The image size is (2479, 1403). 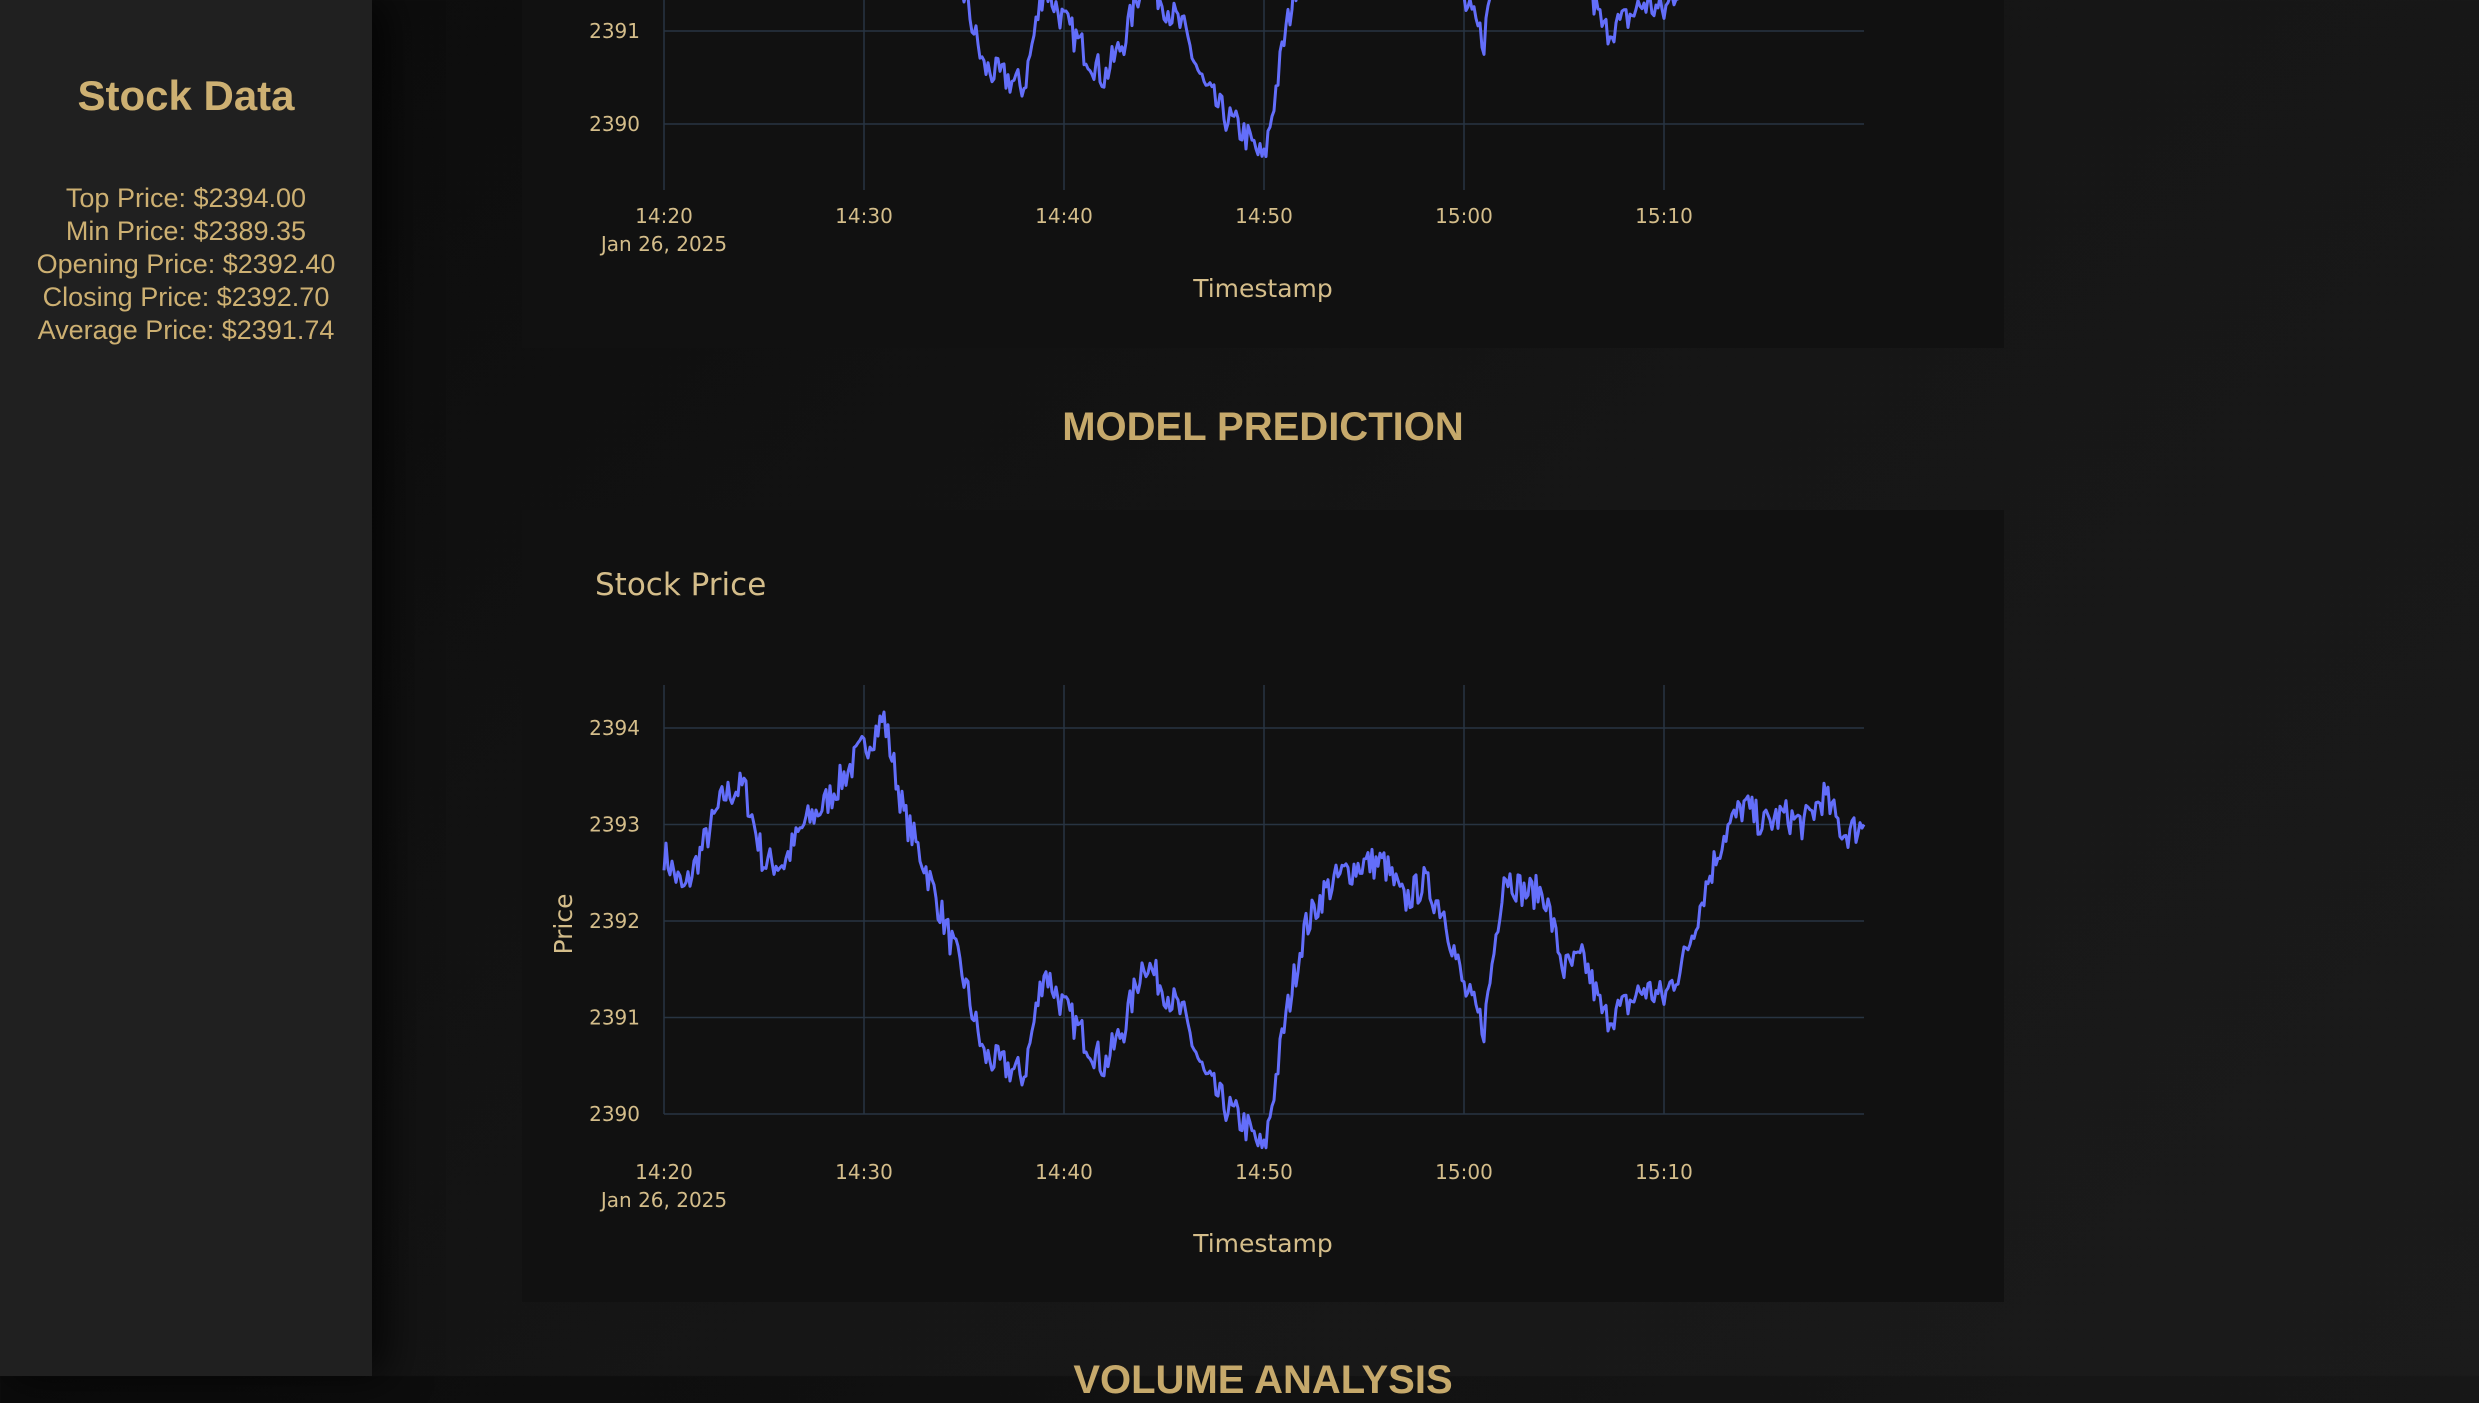 I want to click on stat-min-price: Min Price: $2389.35, so click(x=186, y=231).